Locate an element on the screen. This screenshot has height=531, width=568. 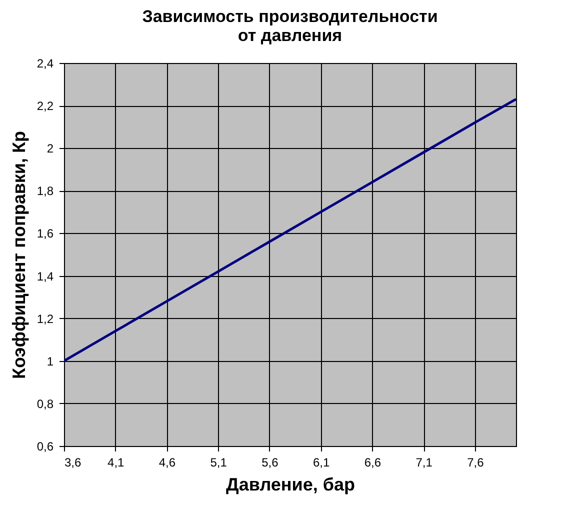
y-axis-title: Коэффициент поправки, Кр is located at coordinates (18, 255).